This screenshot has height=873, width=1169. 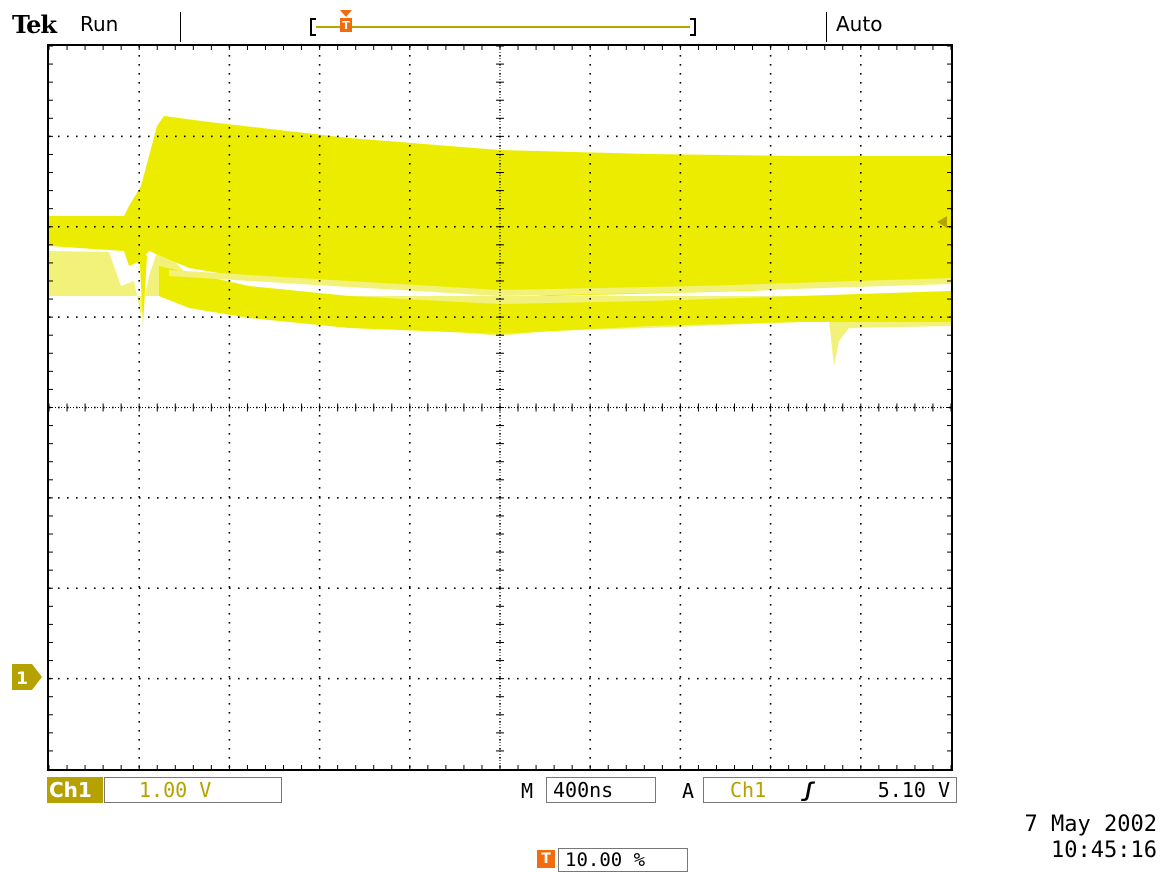 What do you see at coordinates (313, 27) in the screenshot?
I see `window-left-bracket` at bounding box center [313, 27].